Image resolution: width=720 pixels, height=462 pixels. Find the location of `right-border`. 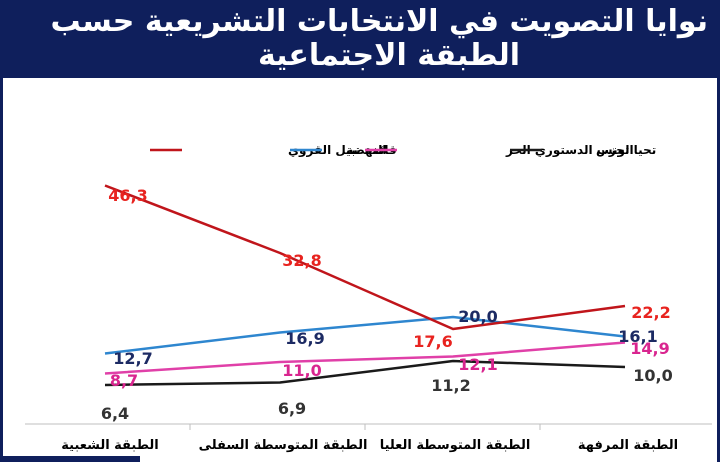

right-border is located at coordinates (718, 270).